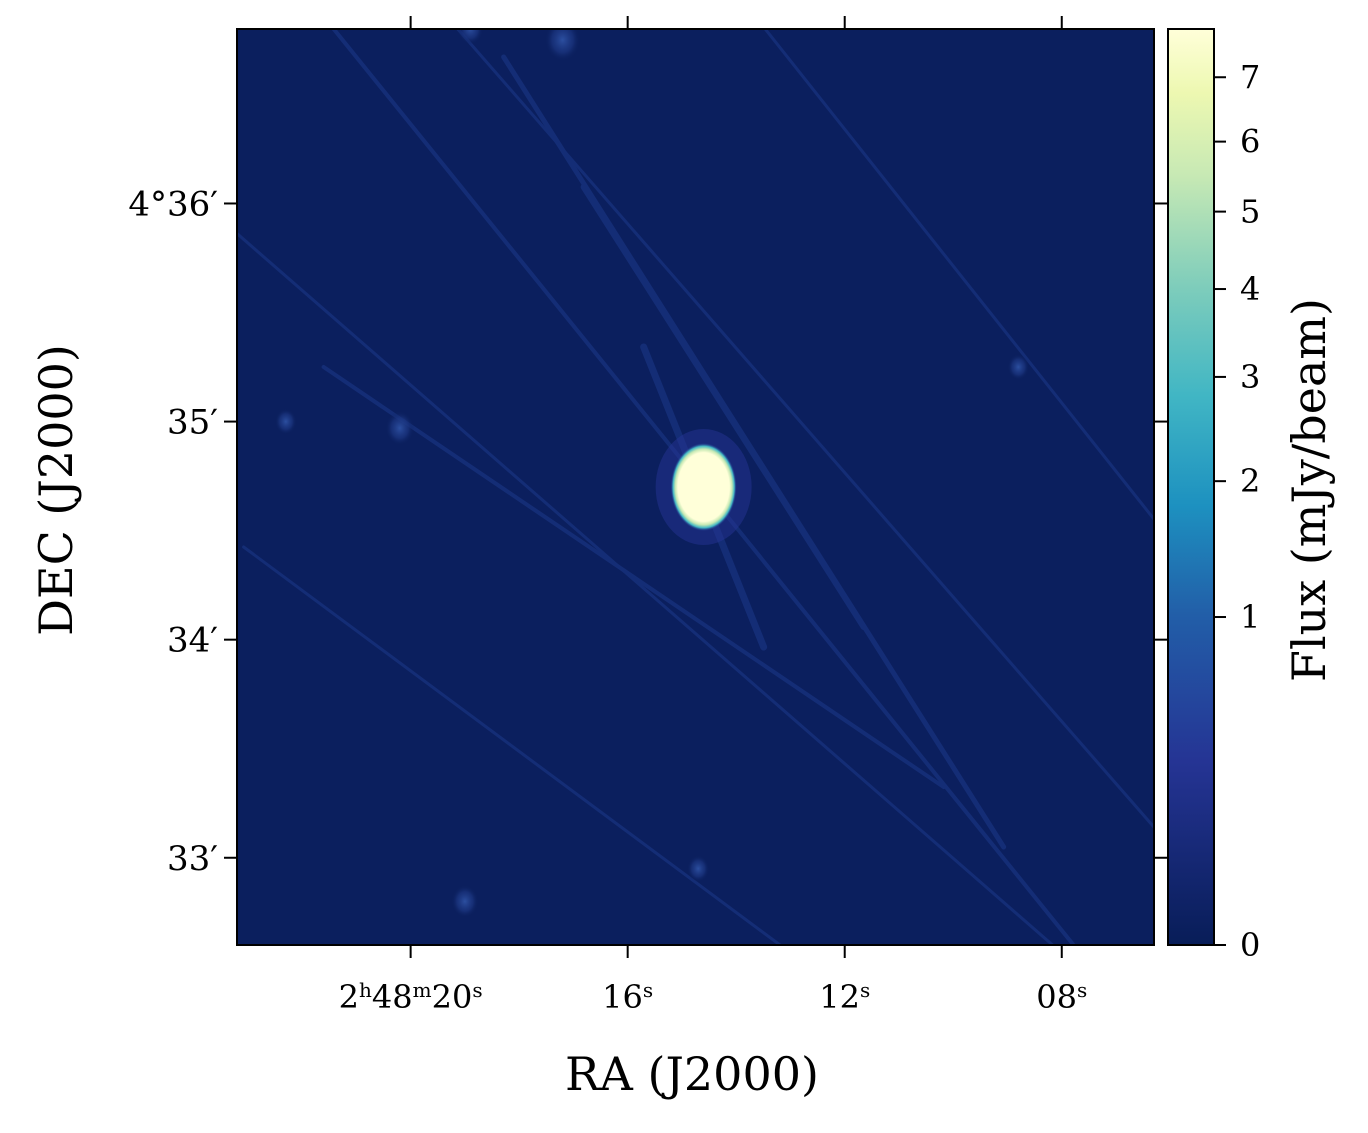  Describe the element at coordinates (1250, 617) in the screenshot. I see `colorbar-tick-label: 1` at that location.